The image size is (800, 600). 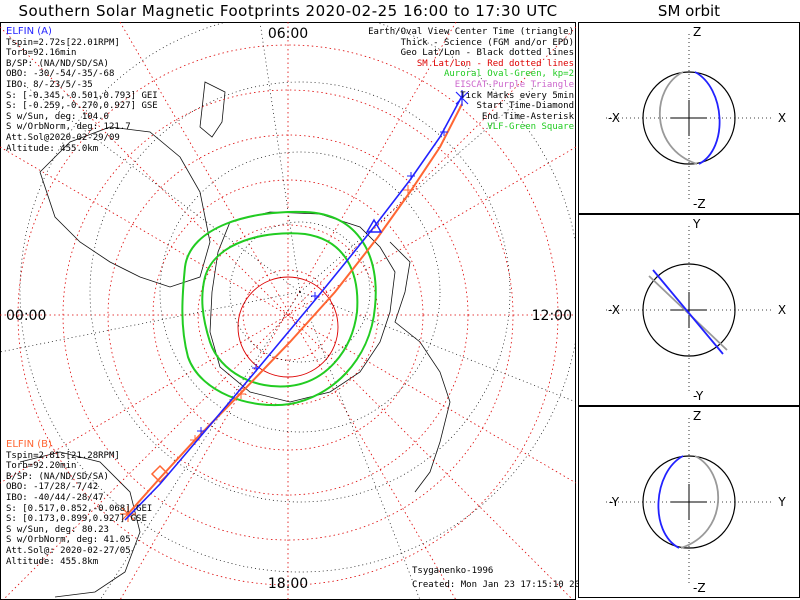 What do you see at coordinates (52, 561) in the screenshot?
I see `elfin-b-line: Altitude: 455.8km` at bounding box center [52, 561].